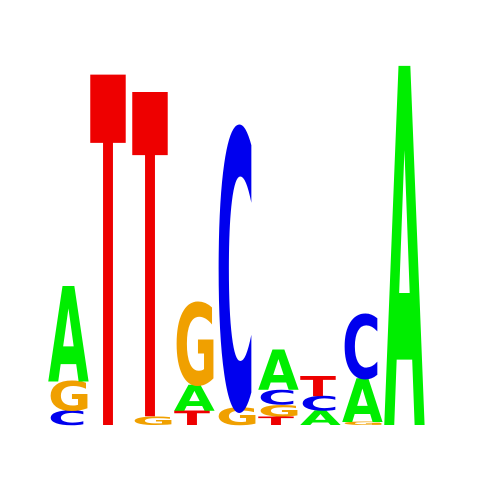  I want to click on logo-letter-c-pos-5: C, so click(235, 267).